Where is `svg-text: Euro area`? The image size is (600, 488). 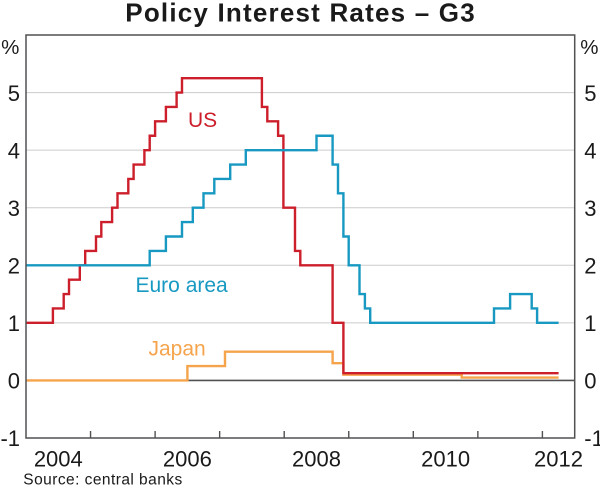
svg-text: Euro area is located at coordinates (182, 285).